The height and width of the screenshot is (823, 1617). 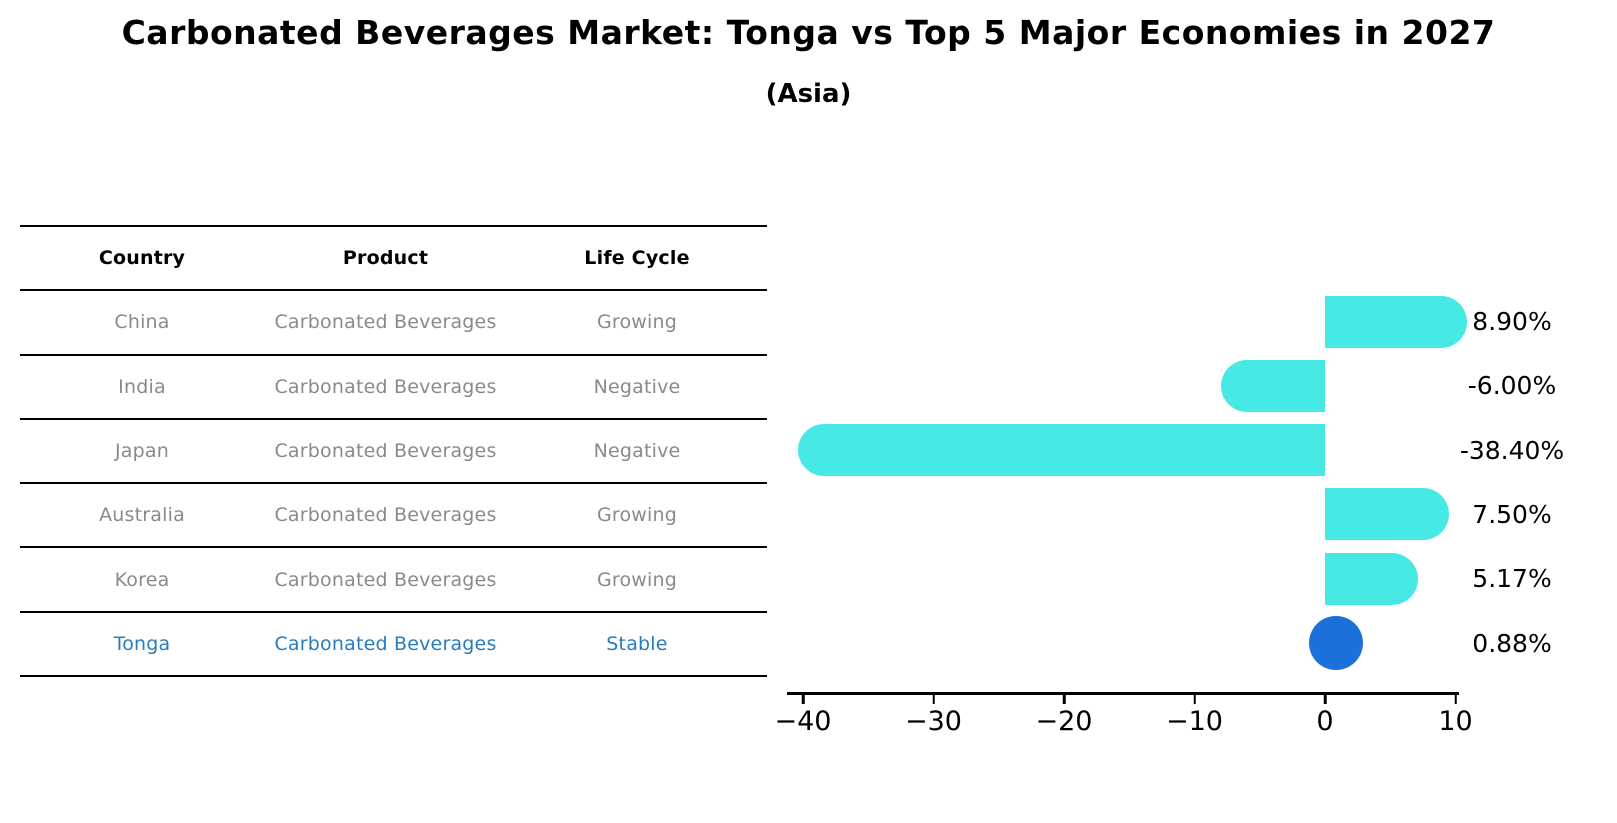 I want to click on x-axis-tick-label: −10, so click(x=1194, y=721).